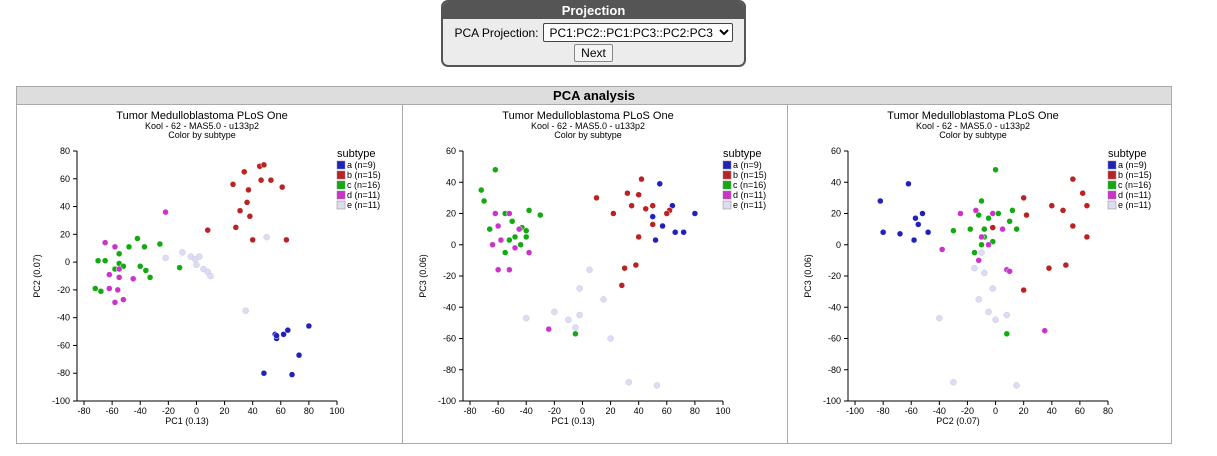 This screenshot has width=1217, height=456. Describe the element at coordinates (63, 373) in the screenshot. I see `y-tick-label: -80` at that location.